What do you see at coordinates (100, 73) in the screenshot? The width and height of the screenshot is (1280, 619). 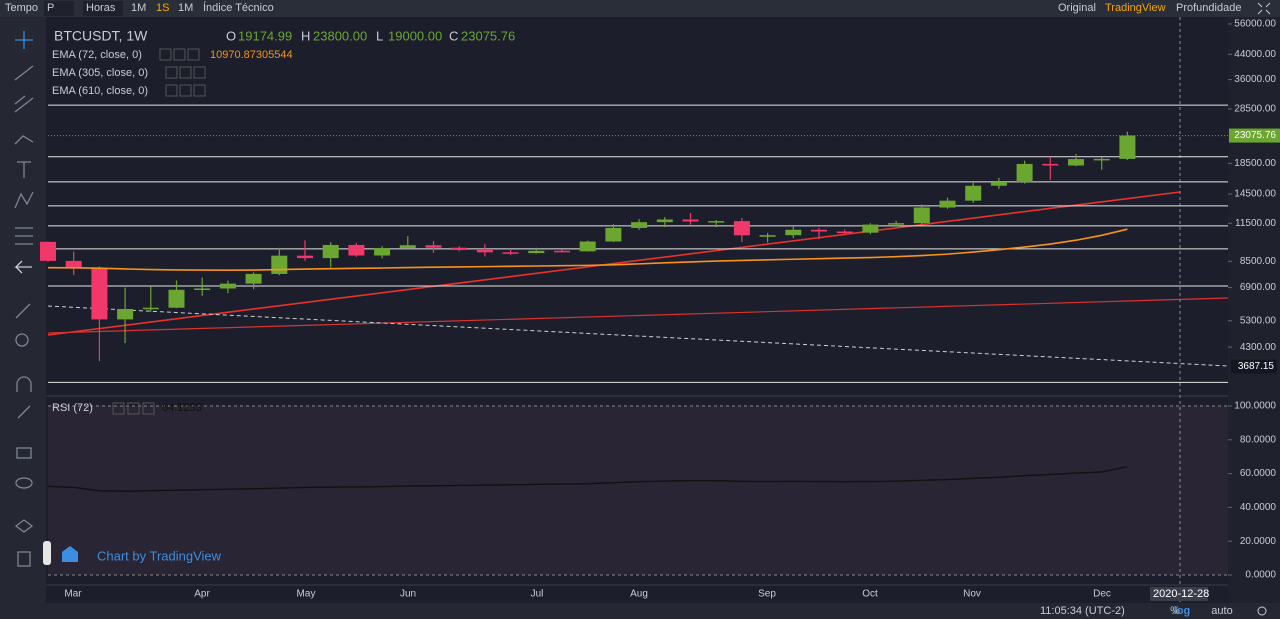 I see `indicator-name: EMA (305, close, 0)` at bounding box center [100, 73].